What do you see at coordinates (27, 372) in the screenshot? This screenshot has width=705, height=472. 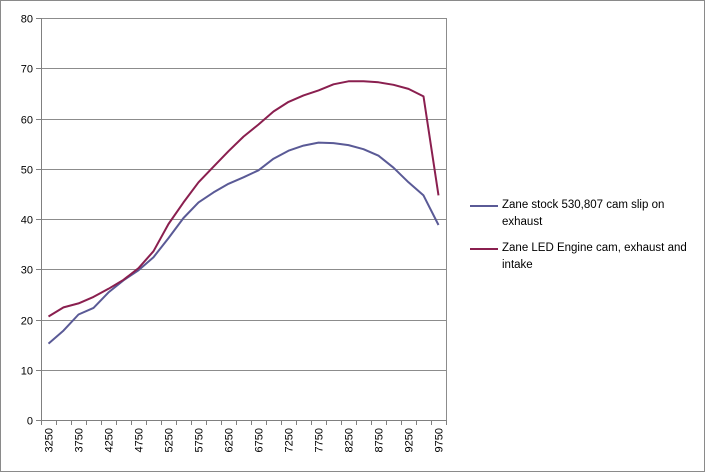 I see `y-tick-label: 10` at bounding box center [27, 372].